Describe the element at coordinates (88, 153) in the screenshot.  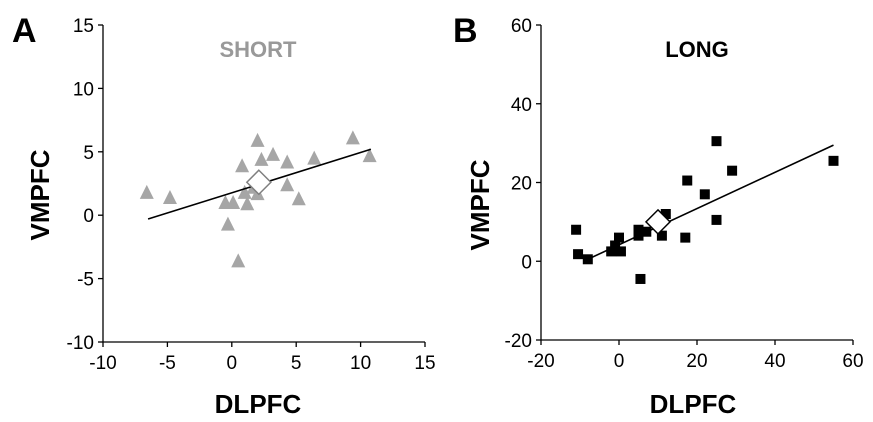
I see `panel-a-y-tick-label: 5` at that location.